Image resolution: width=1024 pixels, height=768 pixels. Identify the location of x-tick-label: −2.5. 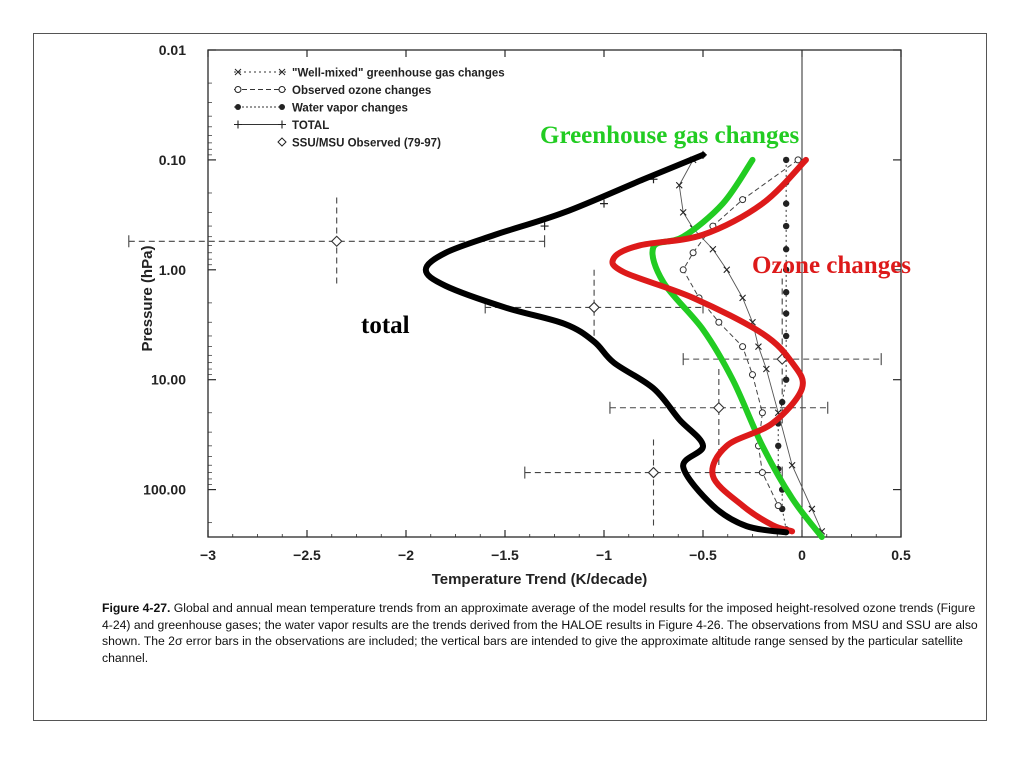
(307, 555).